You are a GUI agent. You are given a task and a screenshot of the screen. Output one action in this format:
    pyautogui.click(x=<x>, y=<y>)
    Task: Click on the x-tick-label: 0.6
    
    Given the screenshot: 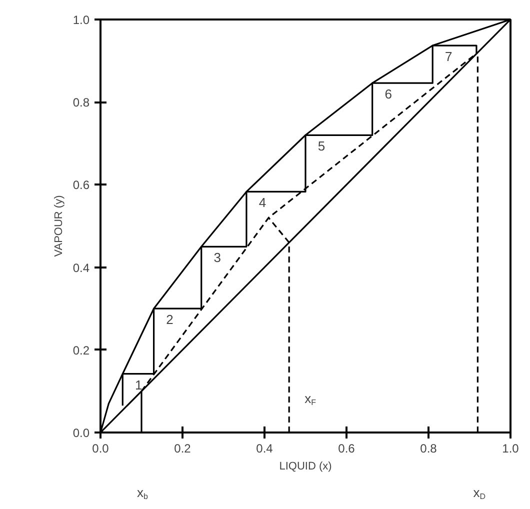 What is the action you would take?
    pyautogui.click(x=347, y=449)
    